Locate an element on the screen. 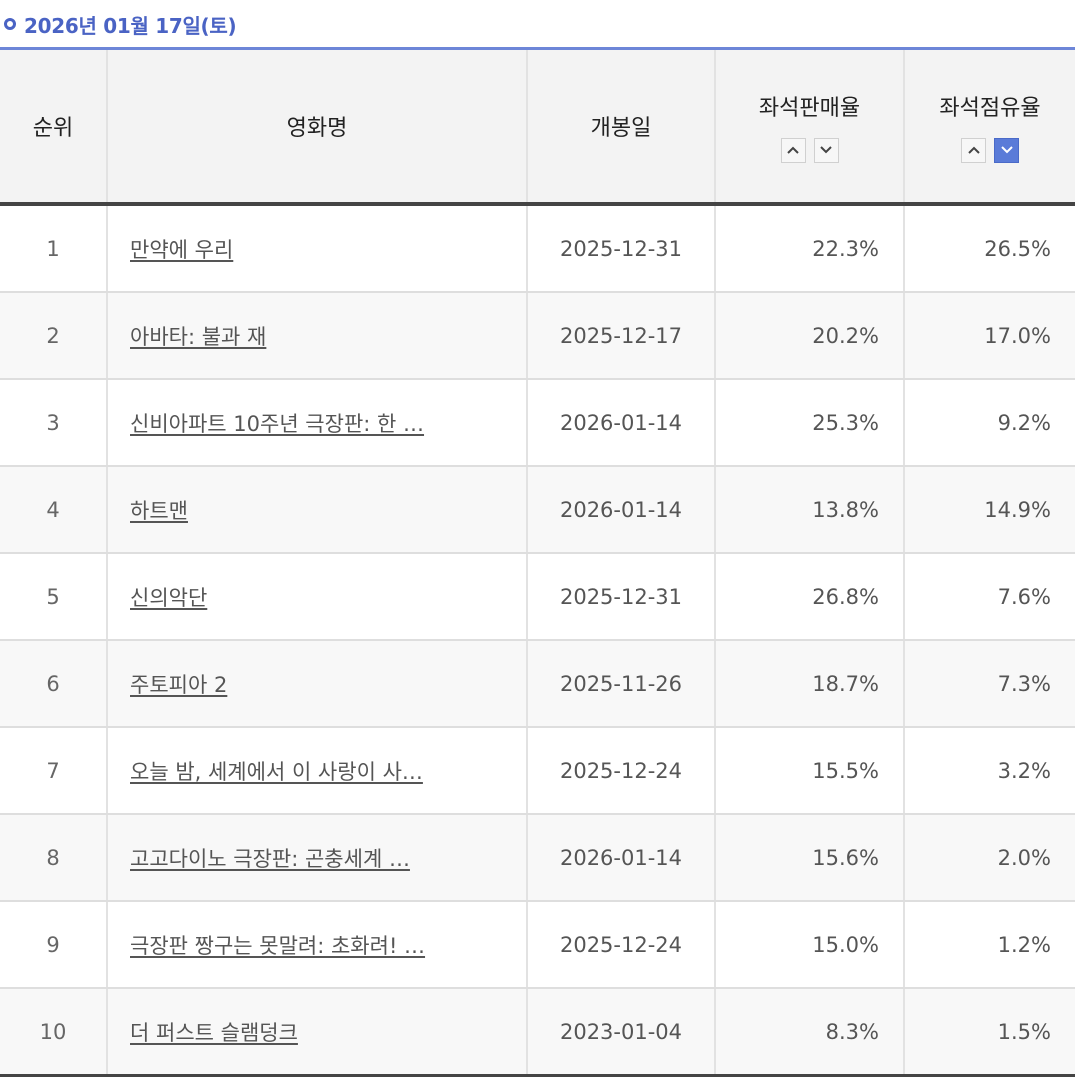  rank-cell: 7 is located at coordinates (54, 771).